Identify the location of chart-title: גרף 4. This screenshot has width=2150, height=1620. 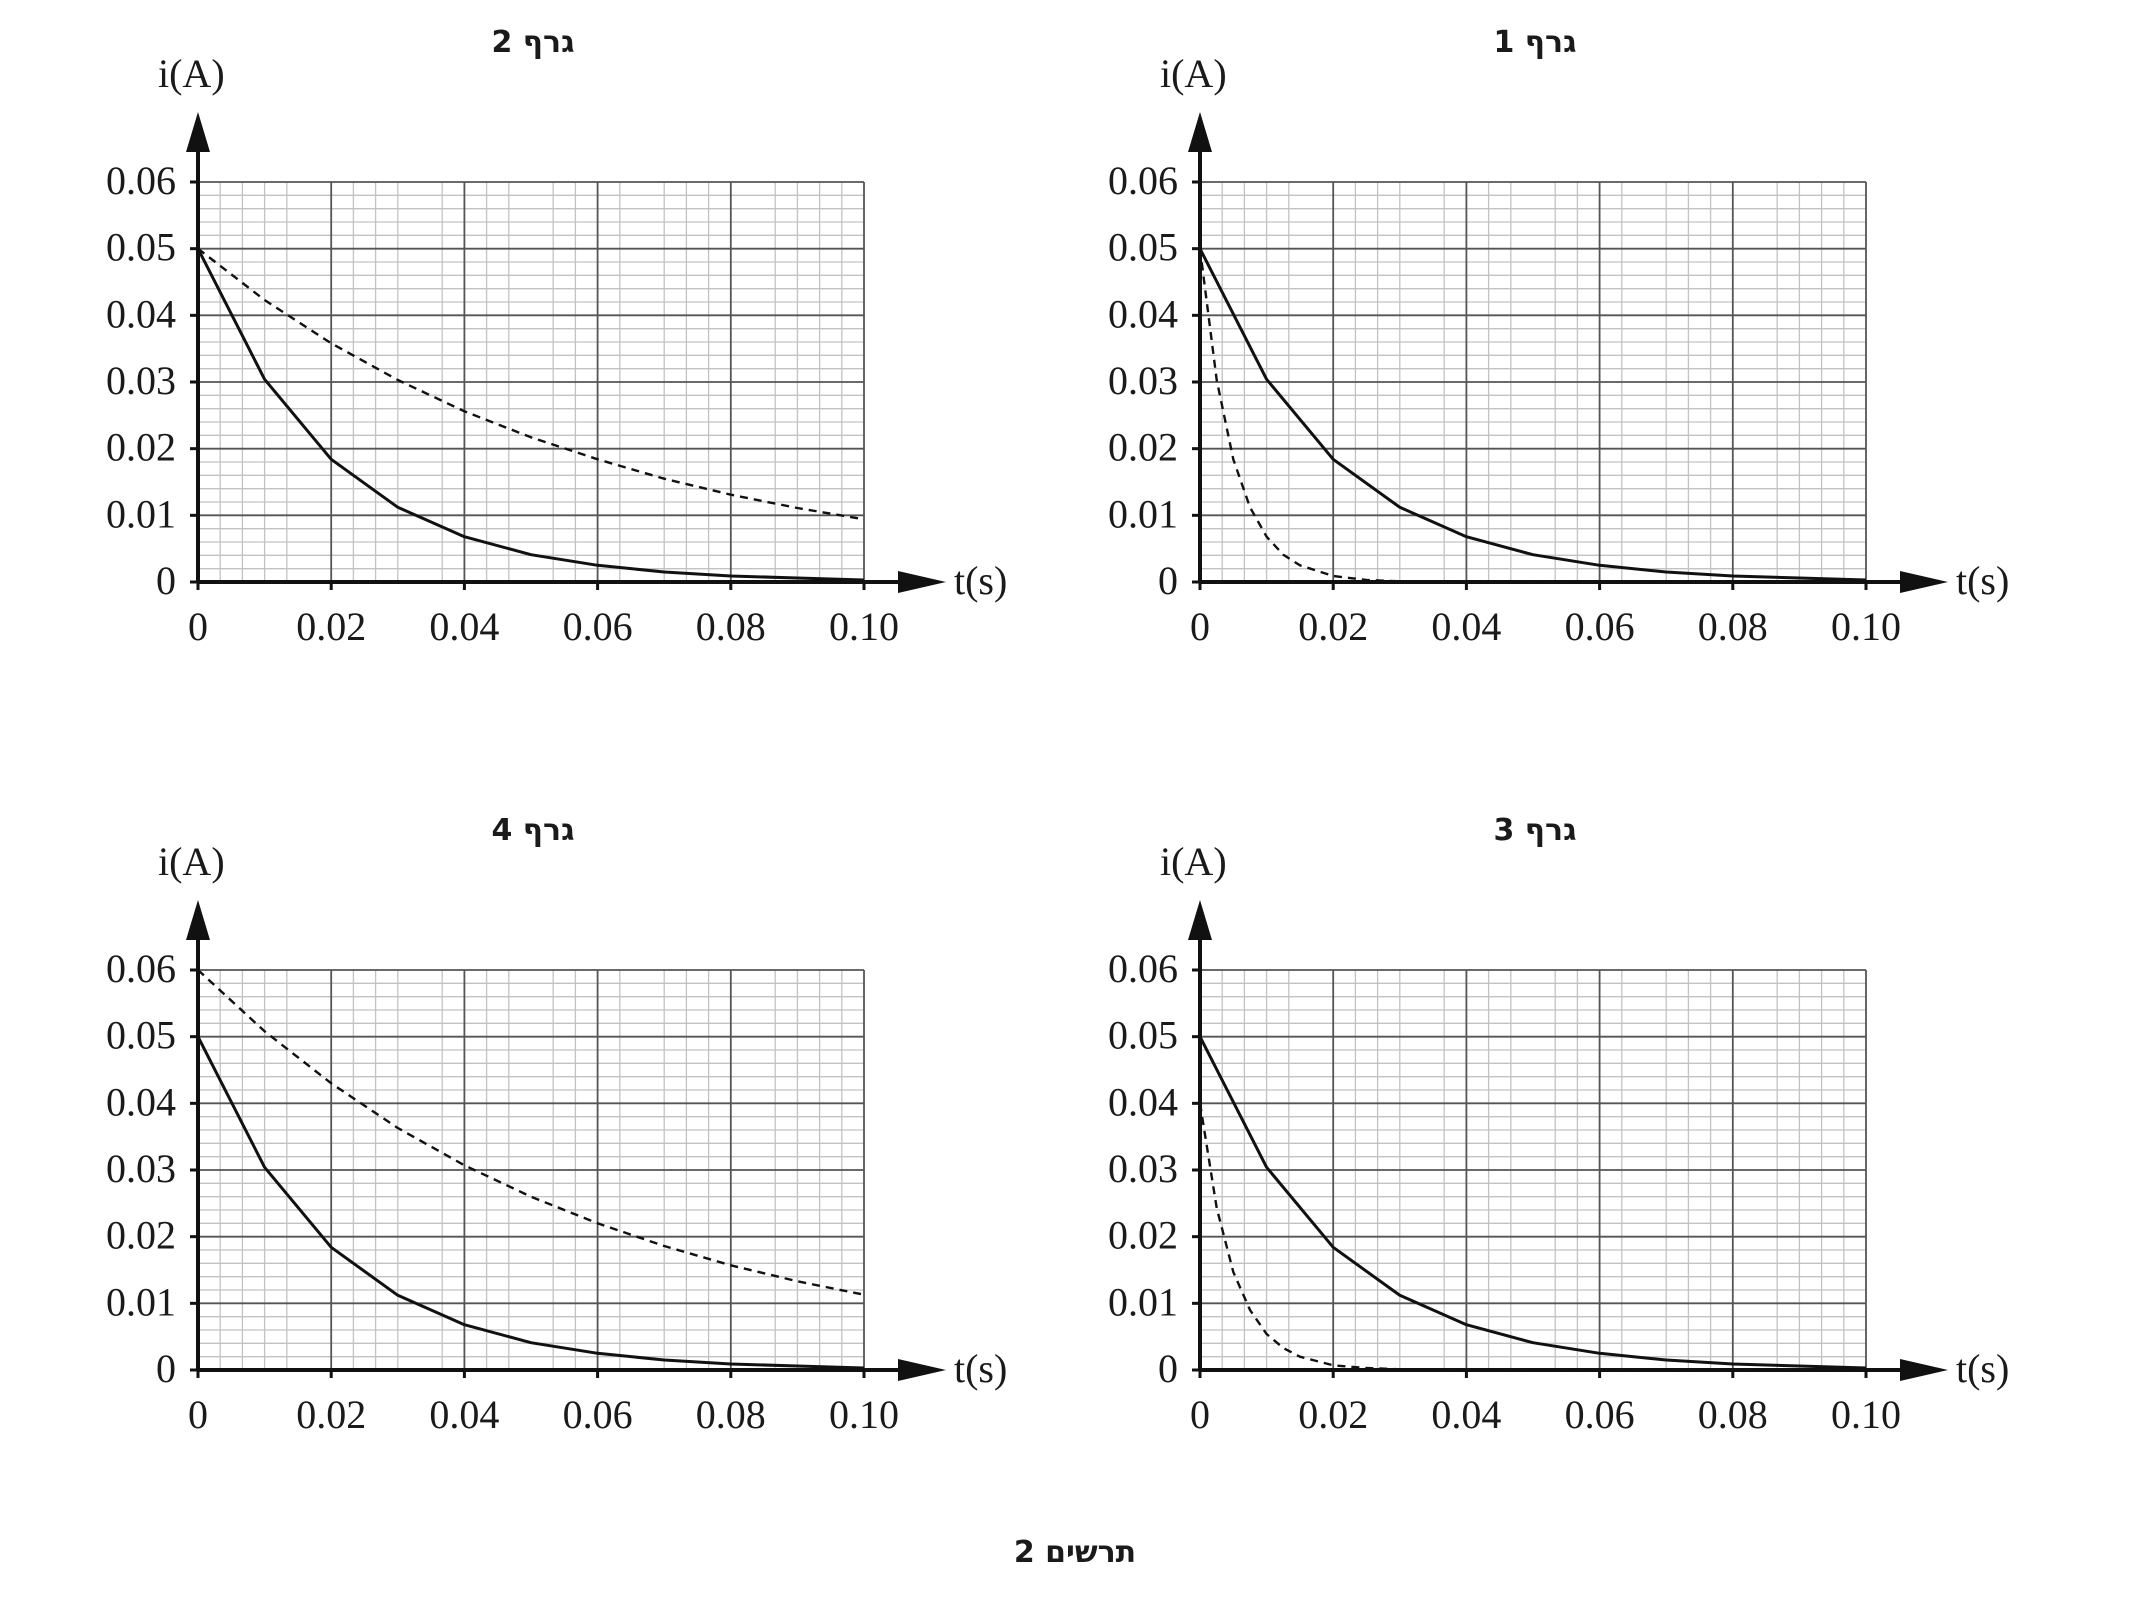
(532, 830).